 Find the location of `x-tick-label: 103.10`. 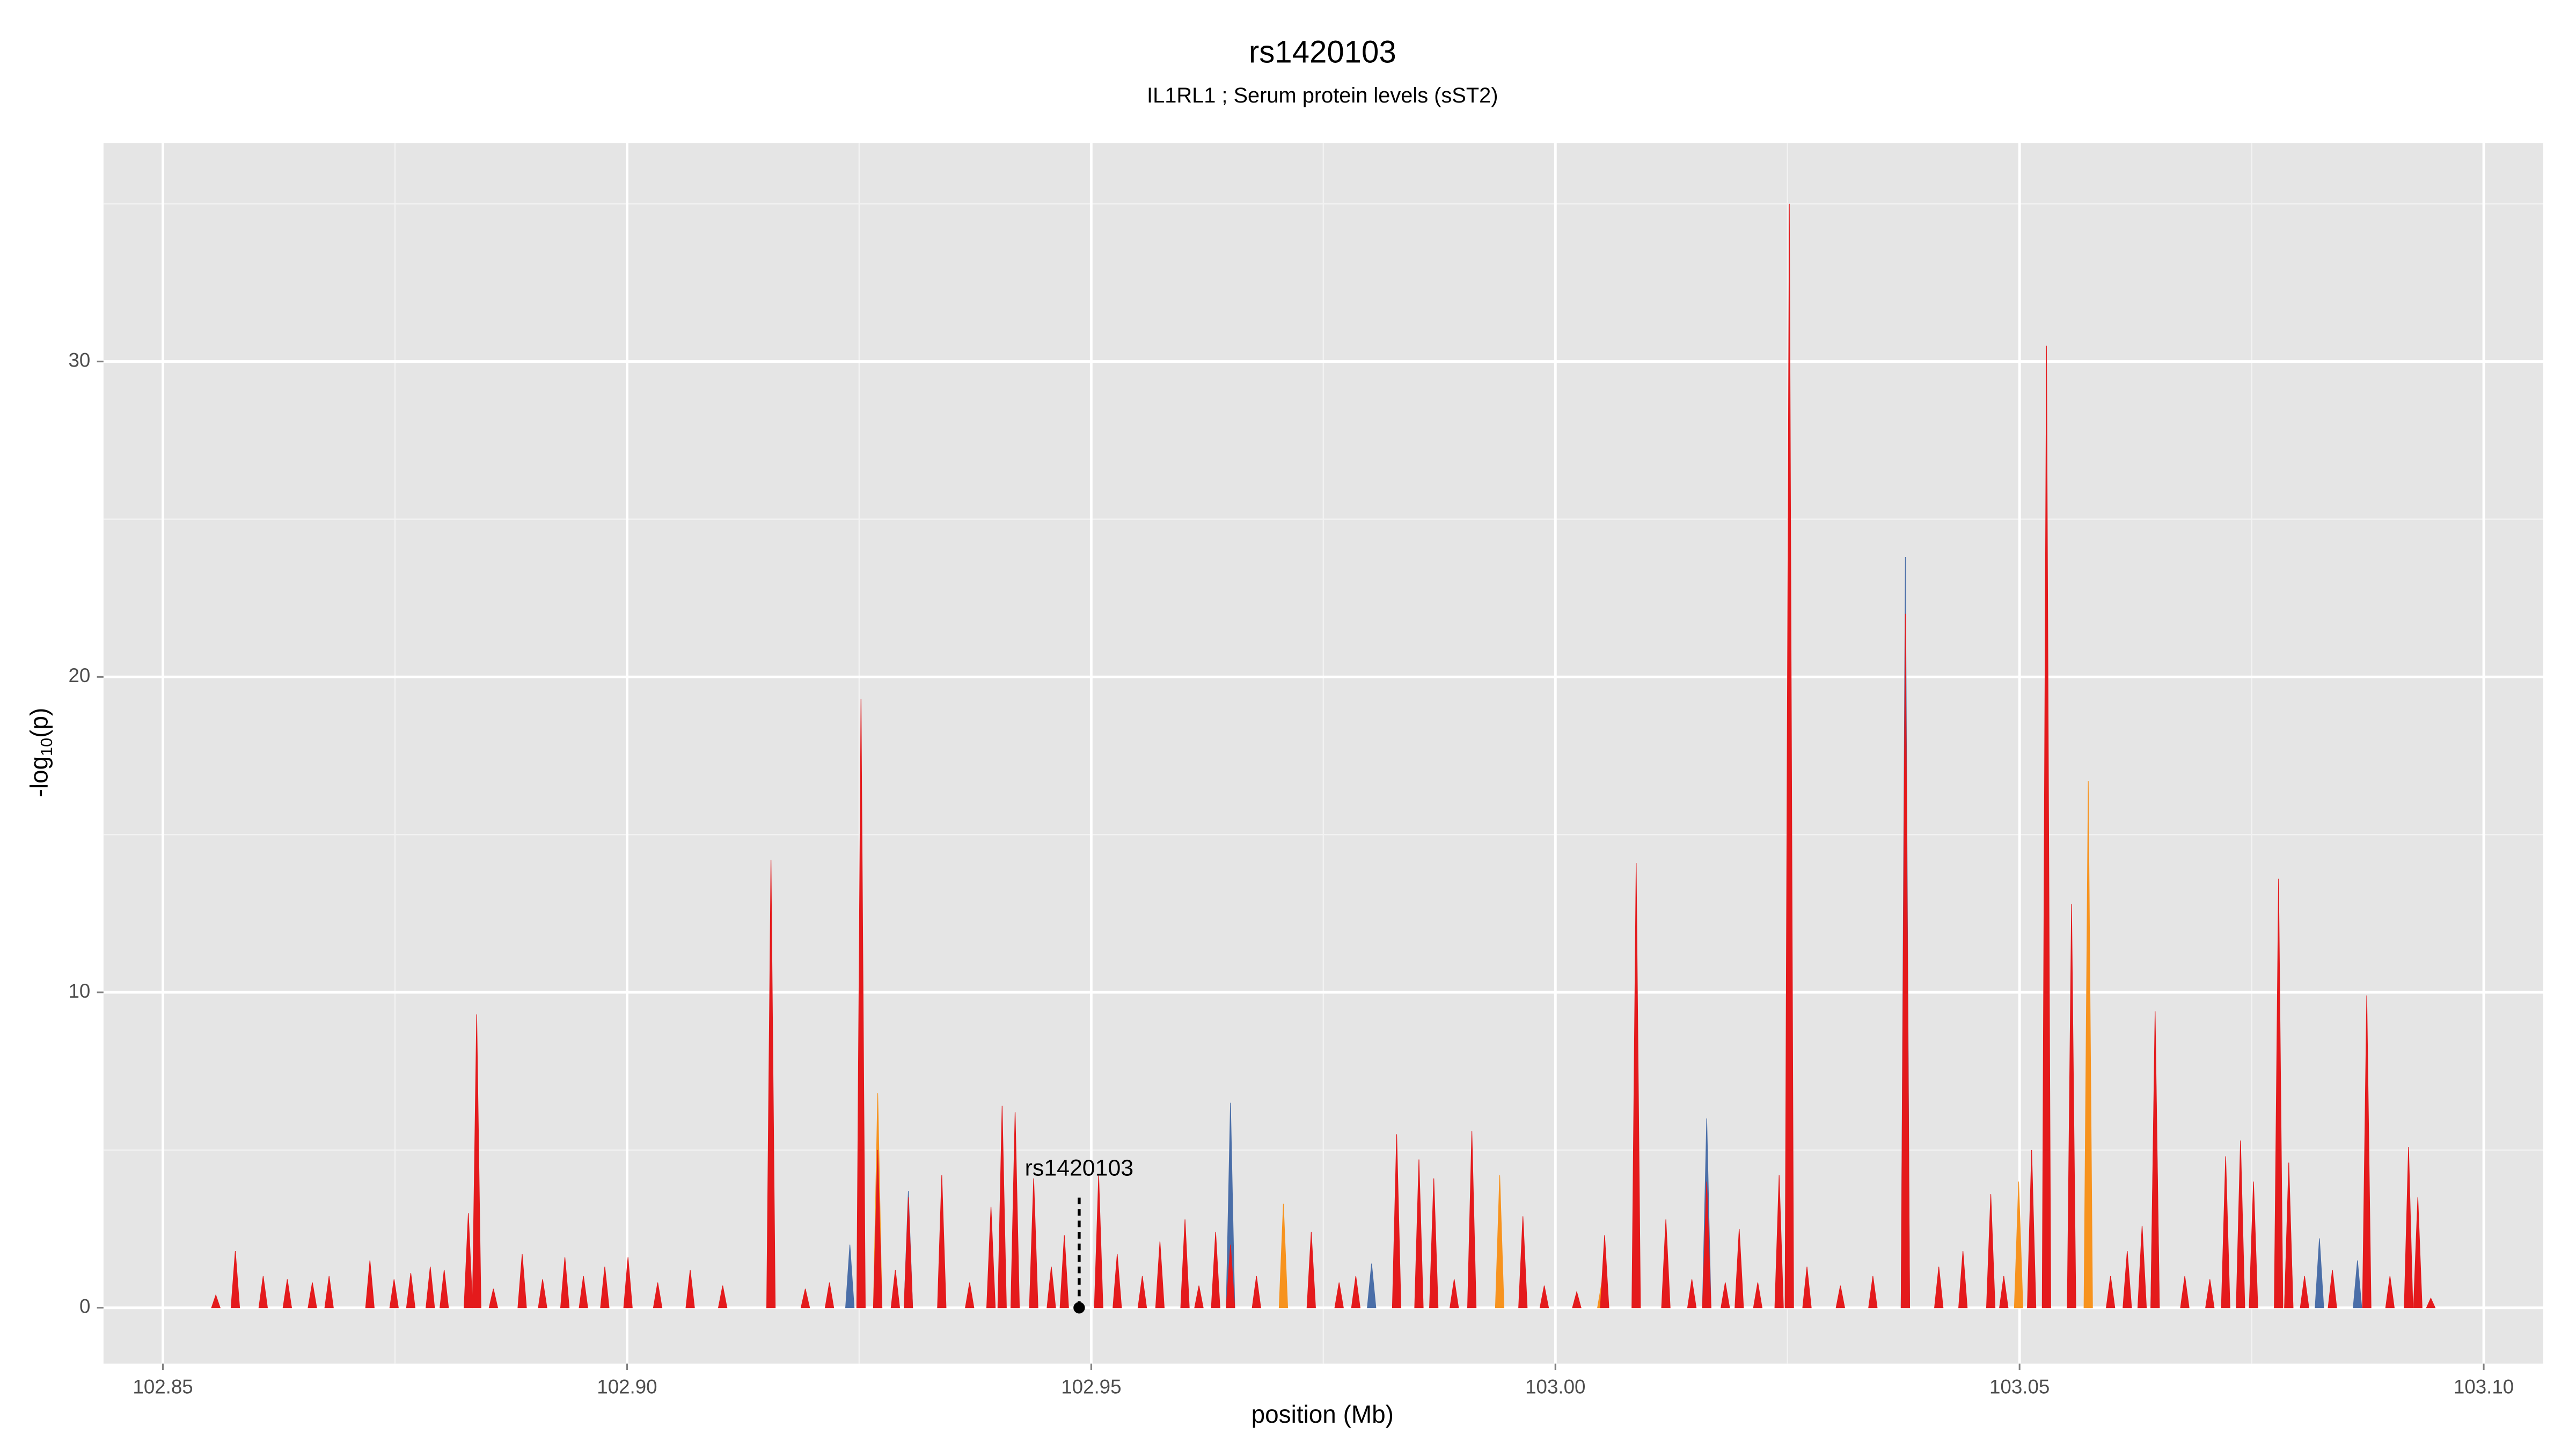

x-tick-label: 103.10 is located at coordinates (2484, 1386).